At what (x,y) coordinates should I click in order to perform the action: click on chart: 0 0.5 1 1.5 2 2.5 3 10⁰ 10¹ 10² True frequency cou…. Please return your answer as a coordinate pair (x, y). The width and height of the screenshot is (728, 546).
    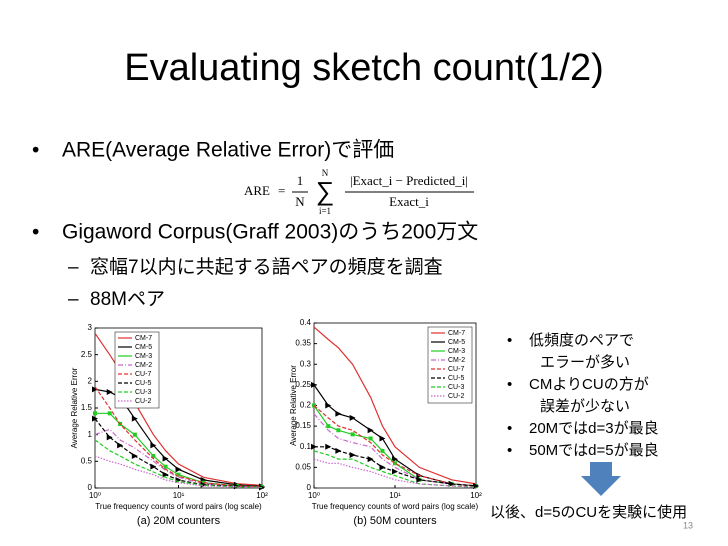
    Looking at the image, I should click on (169, 425).